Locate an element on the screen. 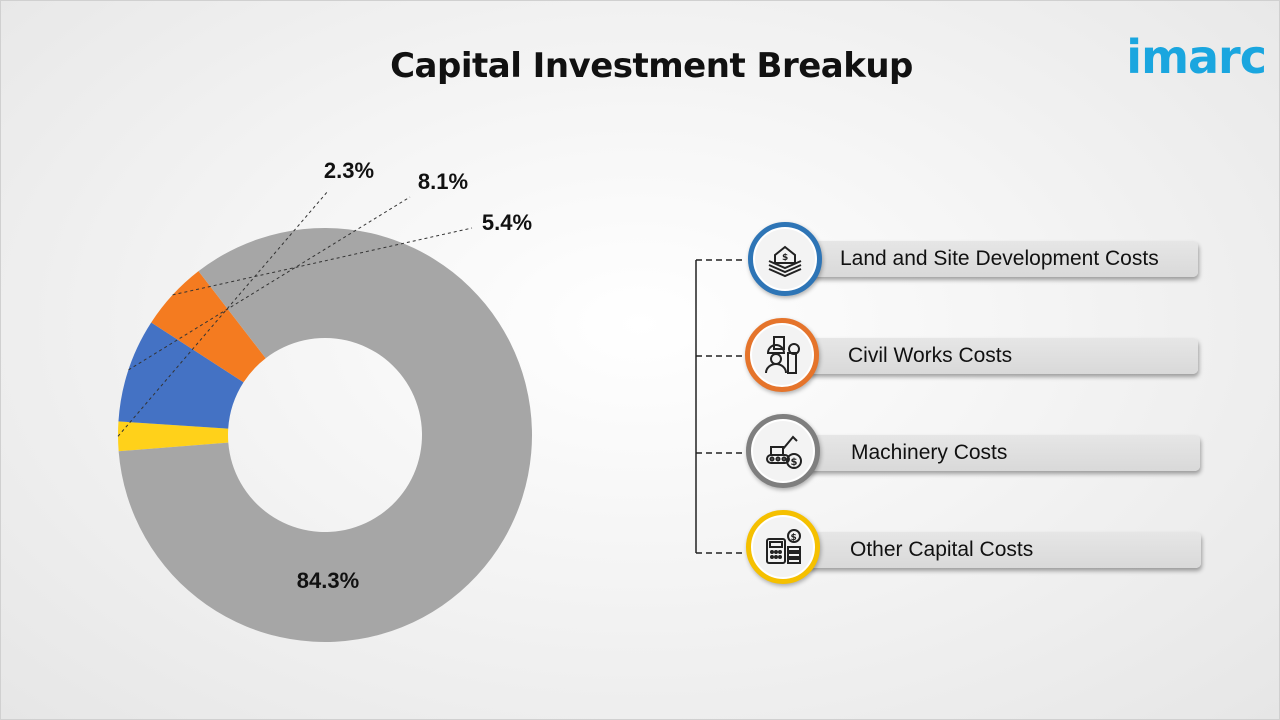 The image size is (1280, 720). legend-label: Land and Site Development Costs is located at coordinates (999, 258).